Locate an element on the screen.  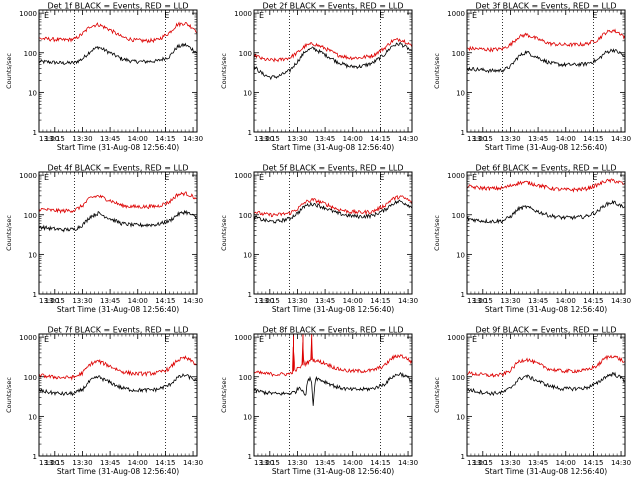
chart-title: Det 1f BLACK = Events, RED = LLD is located at coordinates (117, 6).